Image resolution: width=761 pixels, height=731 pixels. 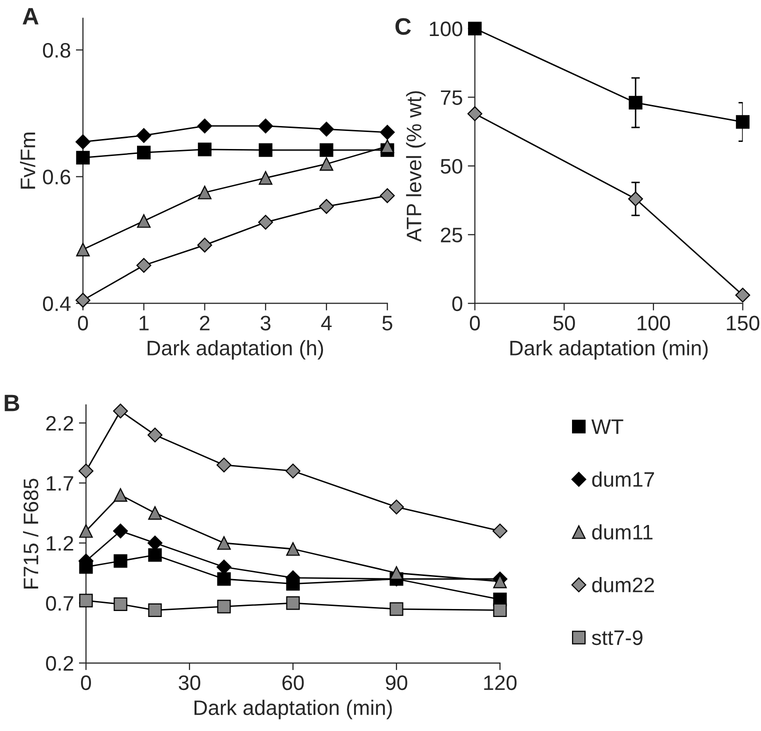 I want to click on x-tick-label: 150, so click(x=743, y=323).